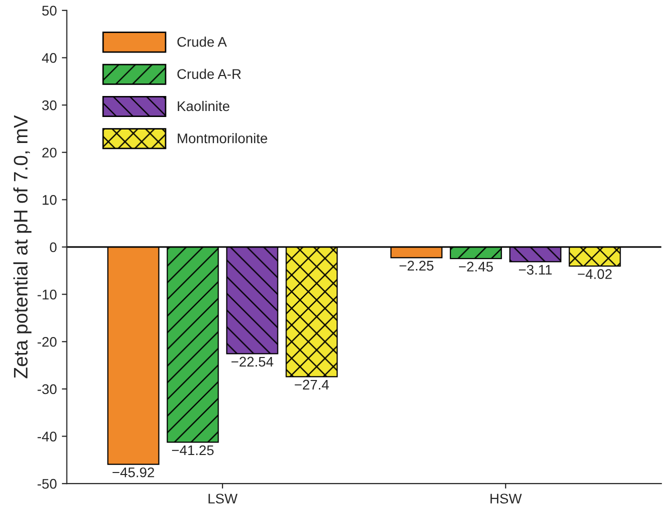 The width and height of the screenshot is (668, 520). What do you see at coordinates (223, 138) in the screenshot?
I see `legend-label: Montmorilonite` at bounding box center [223, 138].